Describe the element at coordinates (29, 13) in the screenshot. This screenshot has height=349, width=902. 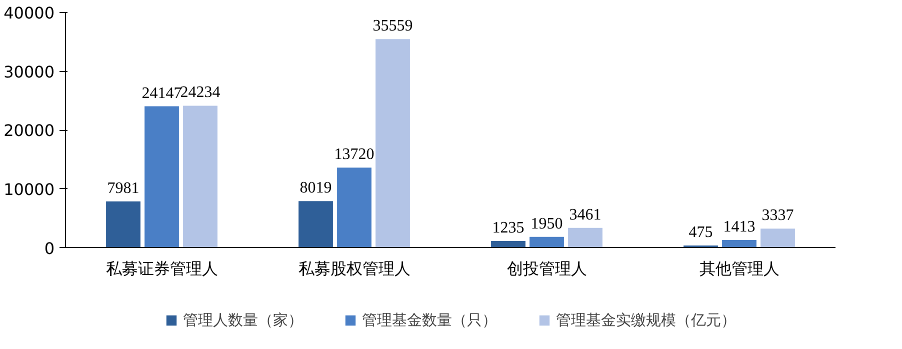
I see `y-tick-label: 40000` at that location.